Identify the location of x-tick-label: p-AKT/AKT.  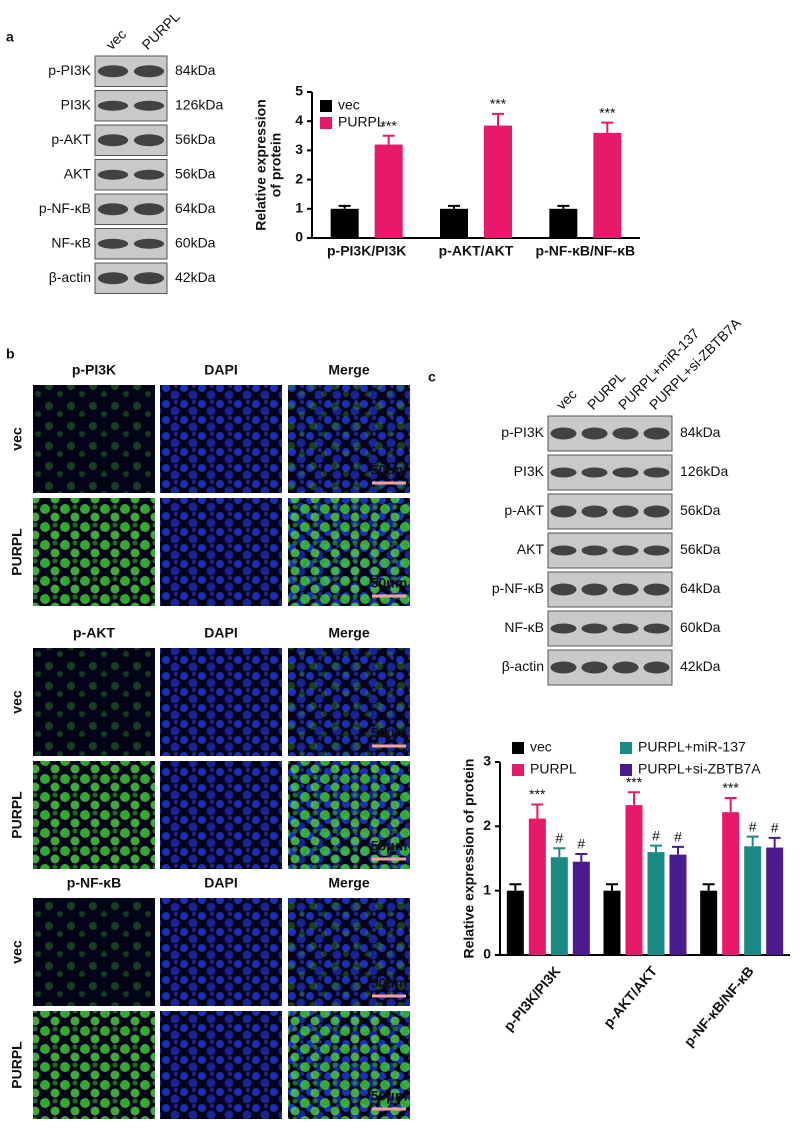
(476, 251).